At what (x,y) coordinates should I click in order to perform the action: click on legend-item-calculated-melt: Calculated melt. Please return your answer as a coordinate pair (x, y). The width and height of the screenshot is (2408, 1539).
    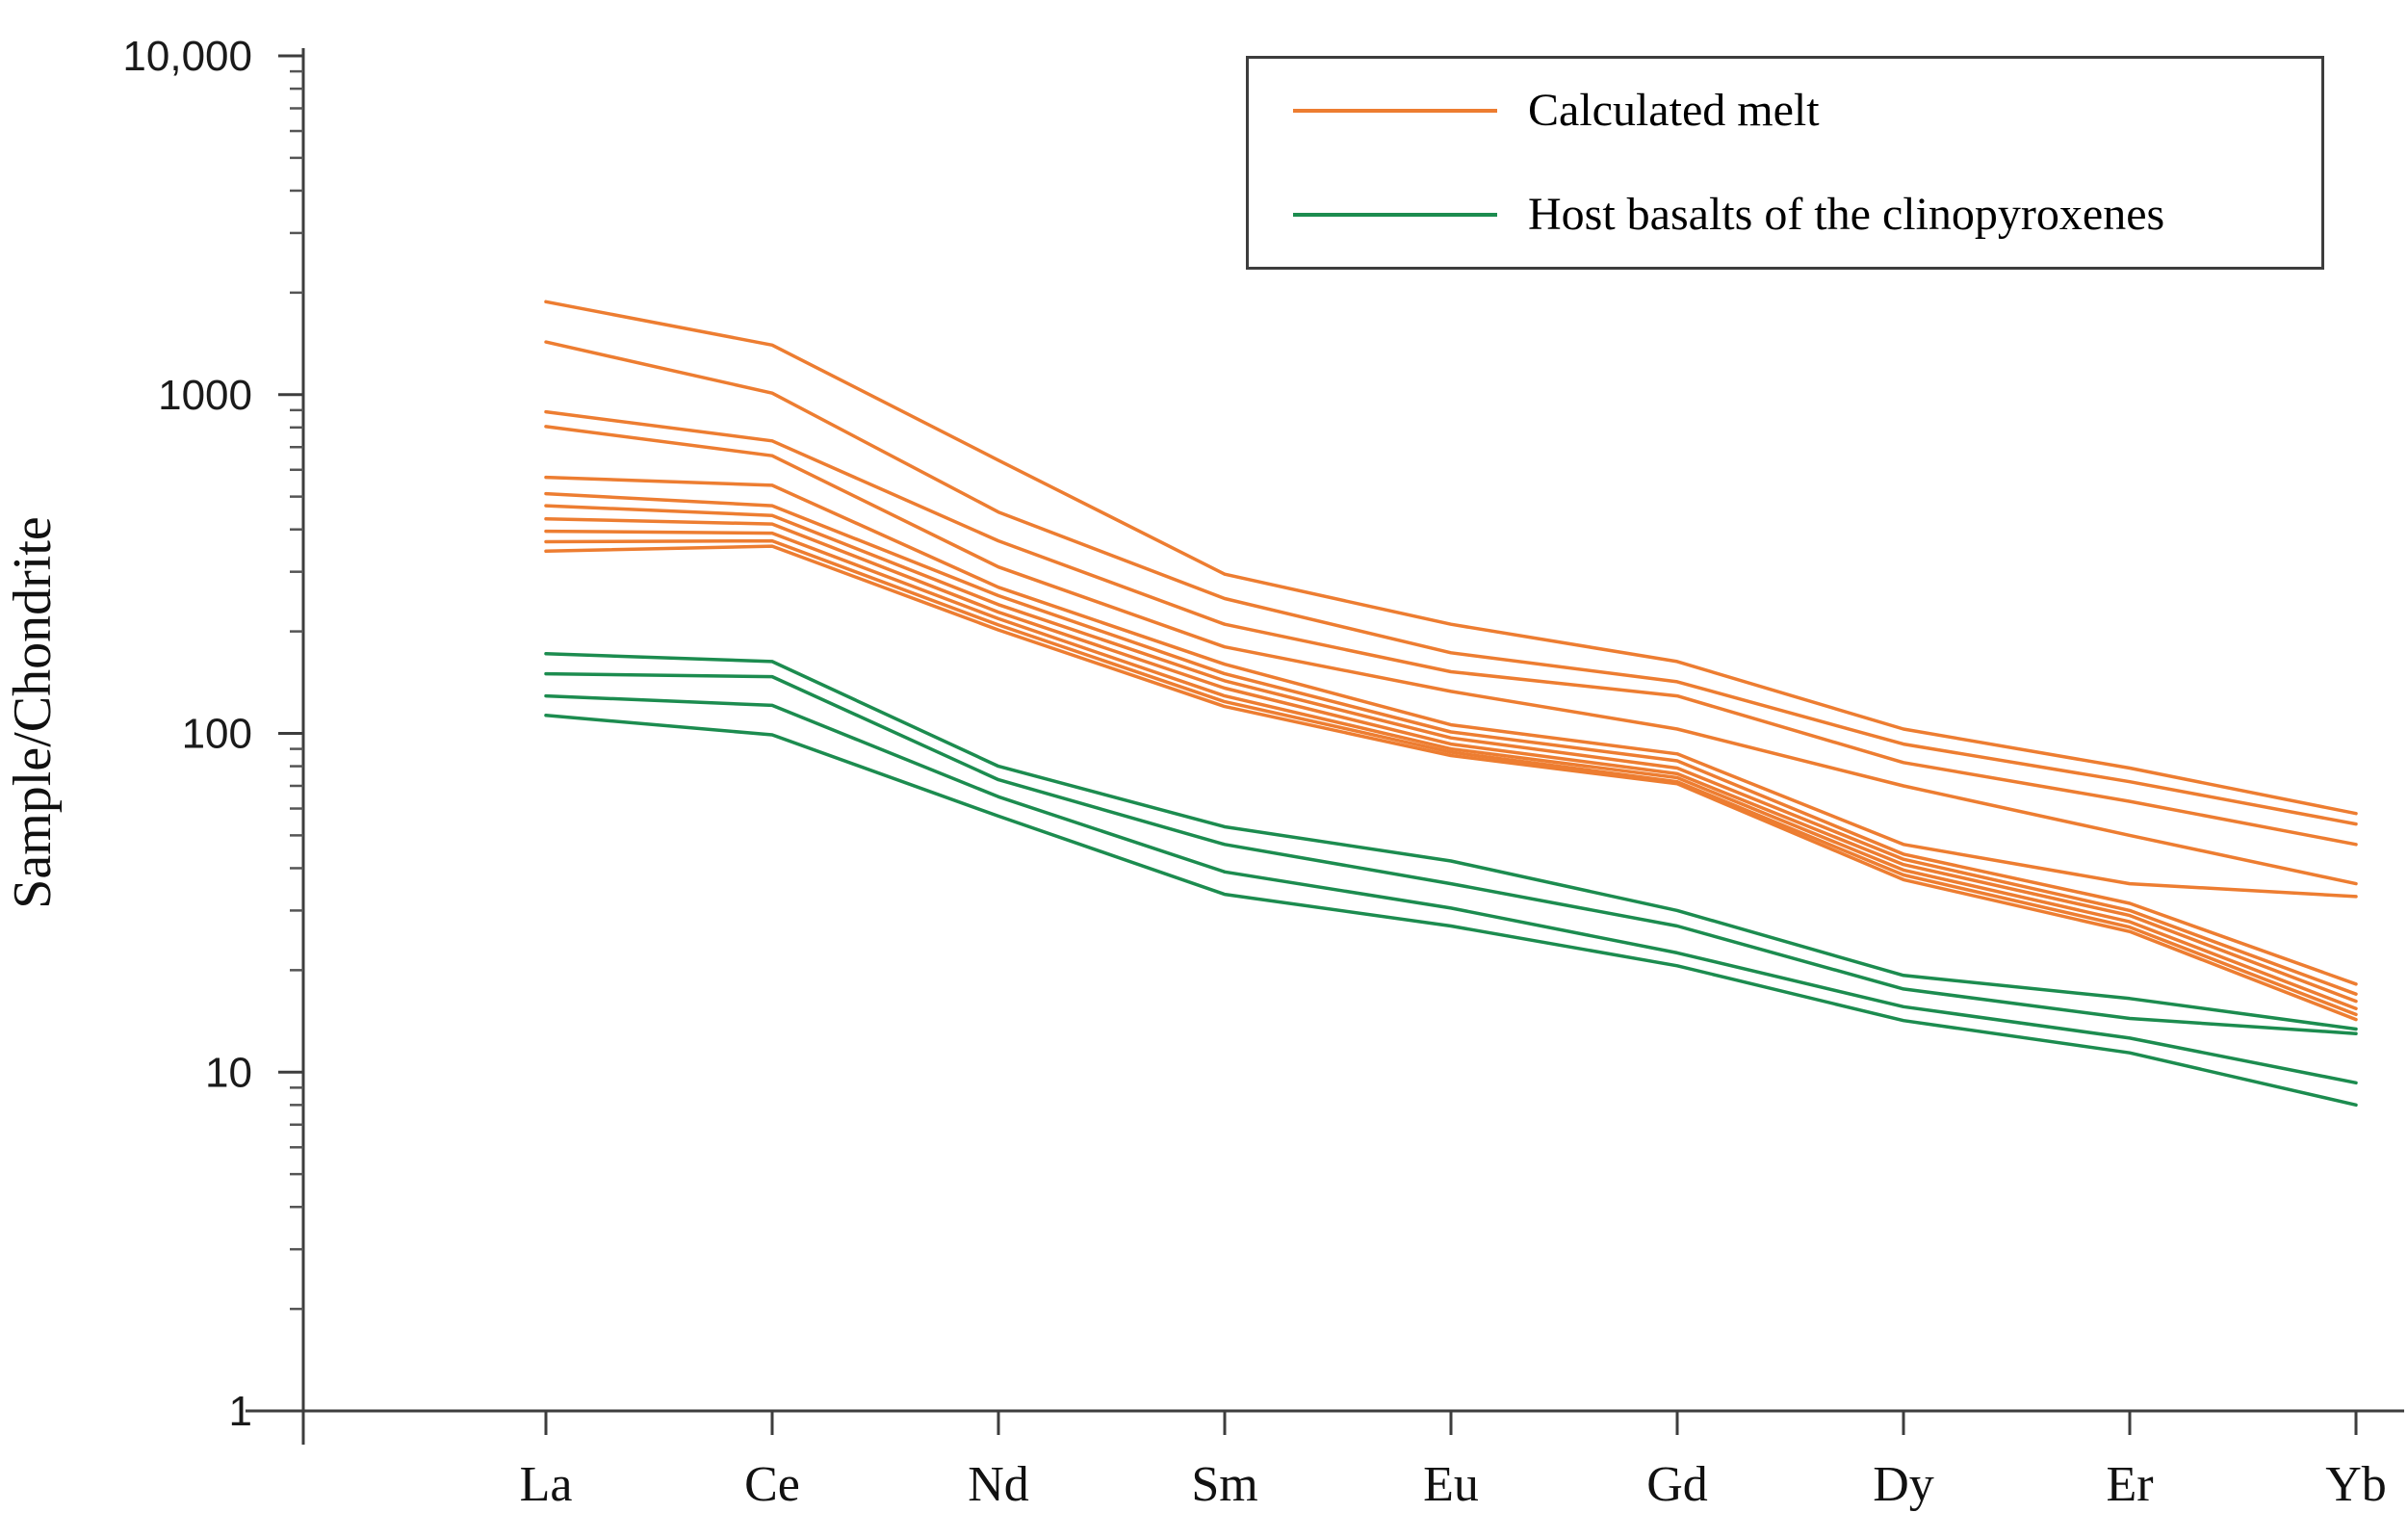
    Looking at the image, I should click on (1785, 111).